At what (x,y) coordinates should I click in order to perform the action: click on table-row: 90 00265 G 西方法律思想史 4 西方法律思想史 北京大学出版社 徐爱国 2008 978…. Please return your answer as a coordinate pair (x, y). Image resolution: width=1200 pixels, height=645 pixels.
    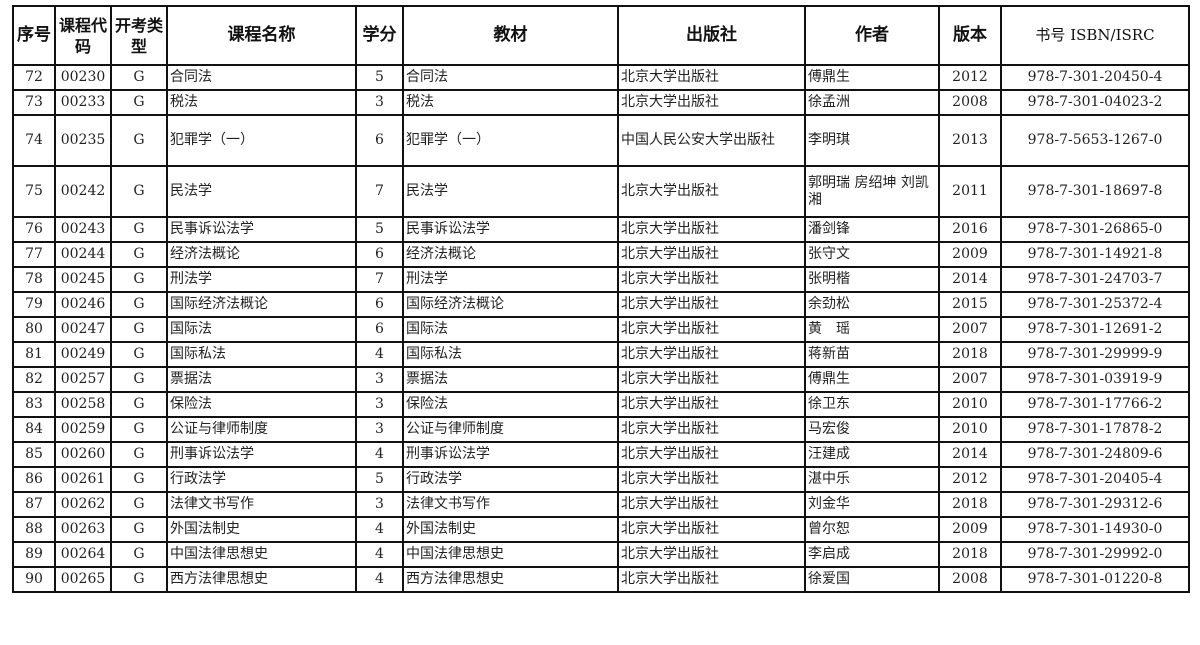
    Looking at the image, I should click on (601, 579).